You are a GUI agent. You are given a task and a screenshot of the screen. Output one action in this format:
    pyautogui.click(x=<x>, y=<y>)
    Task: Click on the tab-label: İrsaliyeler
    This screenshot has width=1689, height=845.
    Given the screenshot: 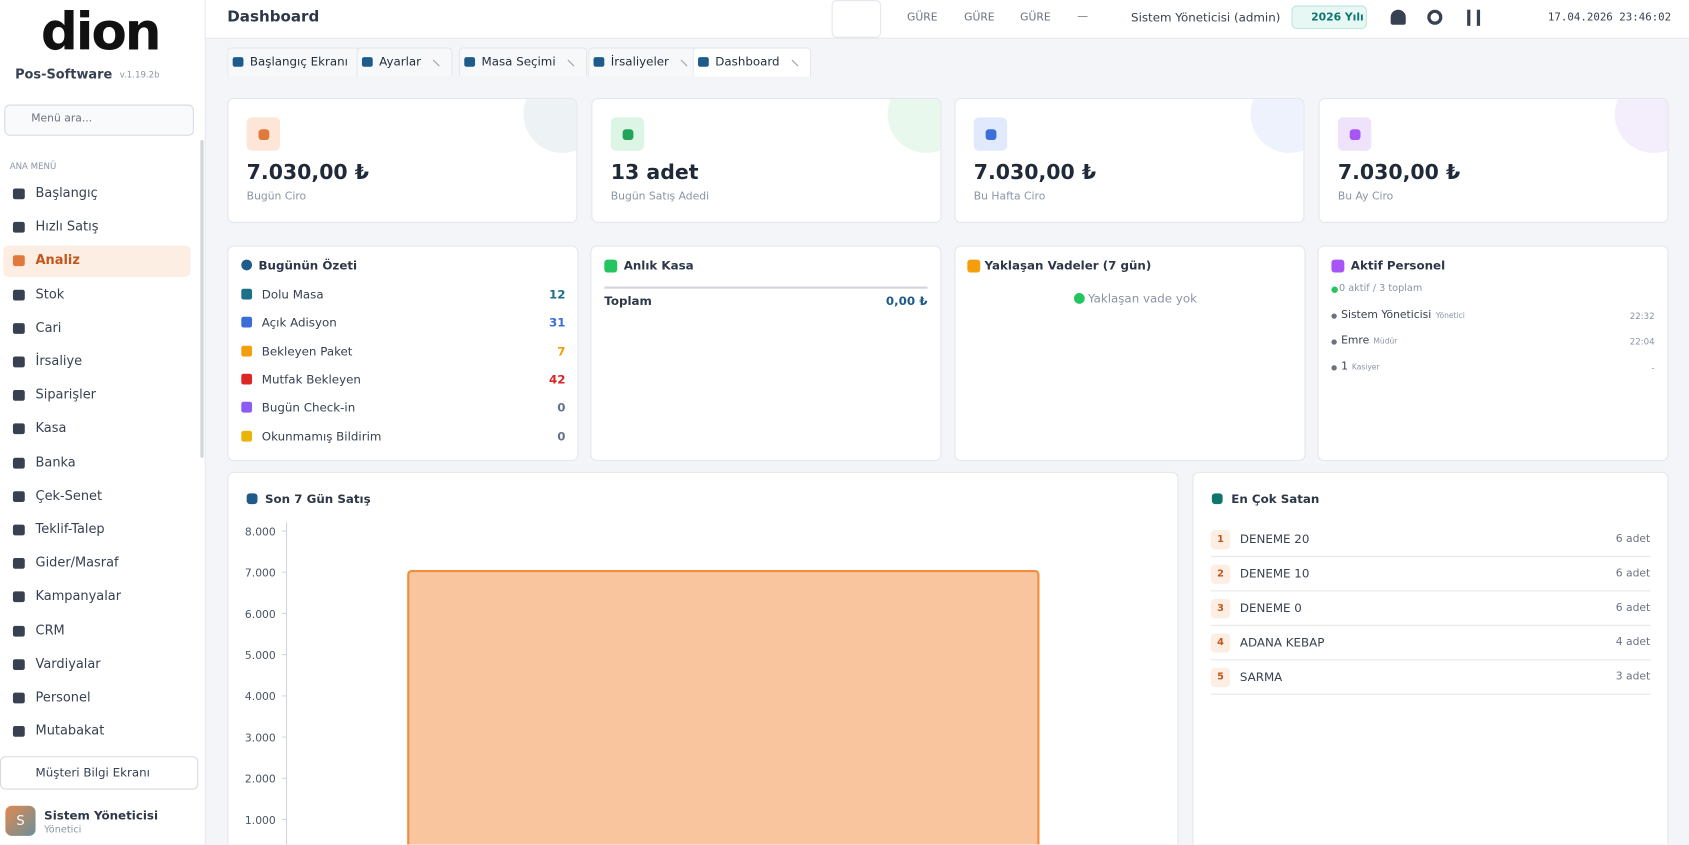 What is the action you would take?
    pyautogui.click(x=639, y=61)
    